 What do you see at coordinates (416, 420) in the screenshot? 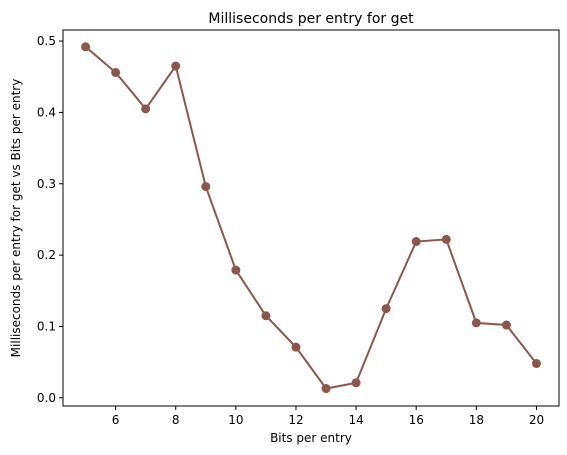
I see `x-tick-label: 16` at bounding box center [416, 420].